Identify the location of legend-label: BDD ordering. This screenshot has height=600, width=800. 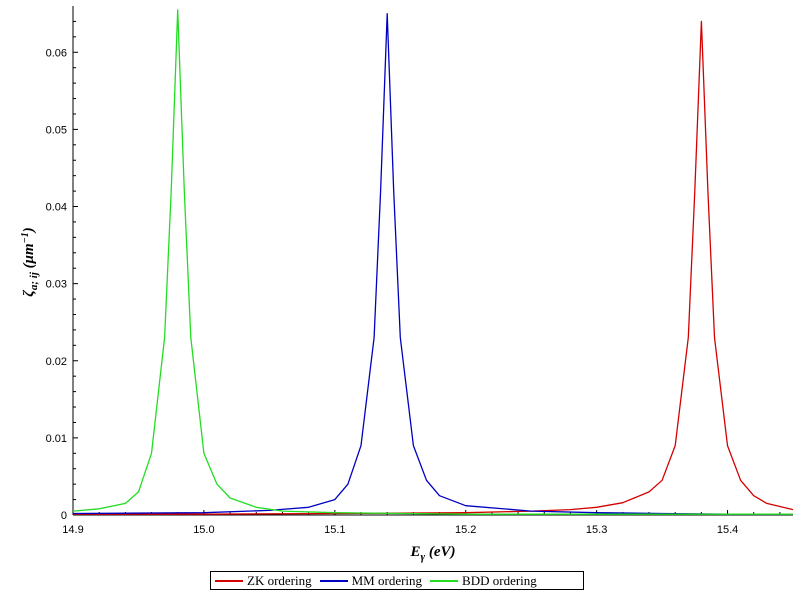
(499, 580).